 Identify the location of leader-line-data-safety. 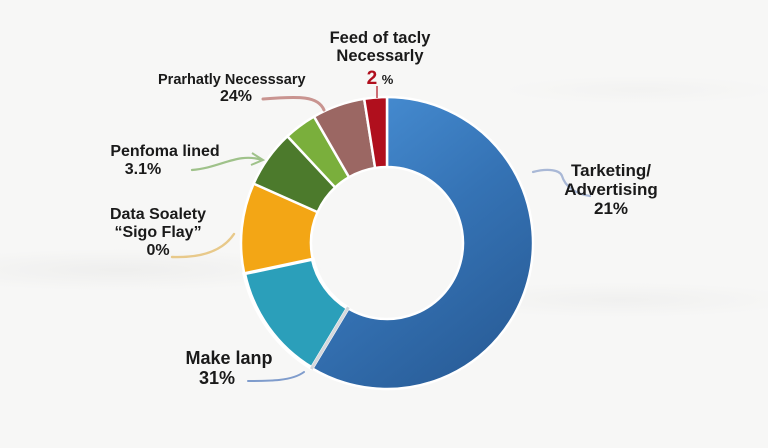
(203, 245).